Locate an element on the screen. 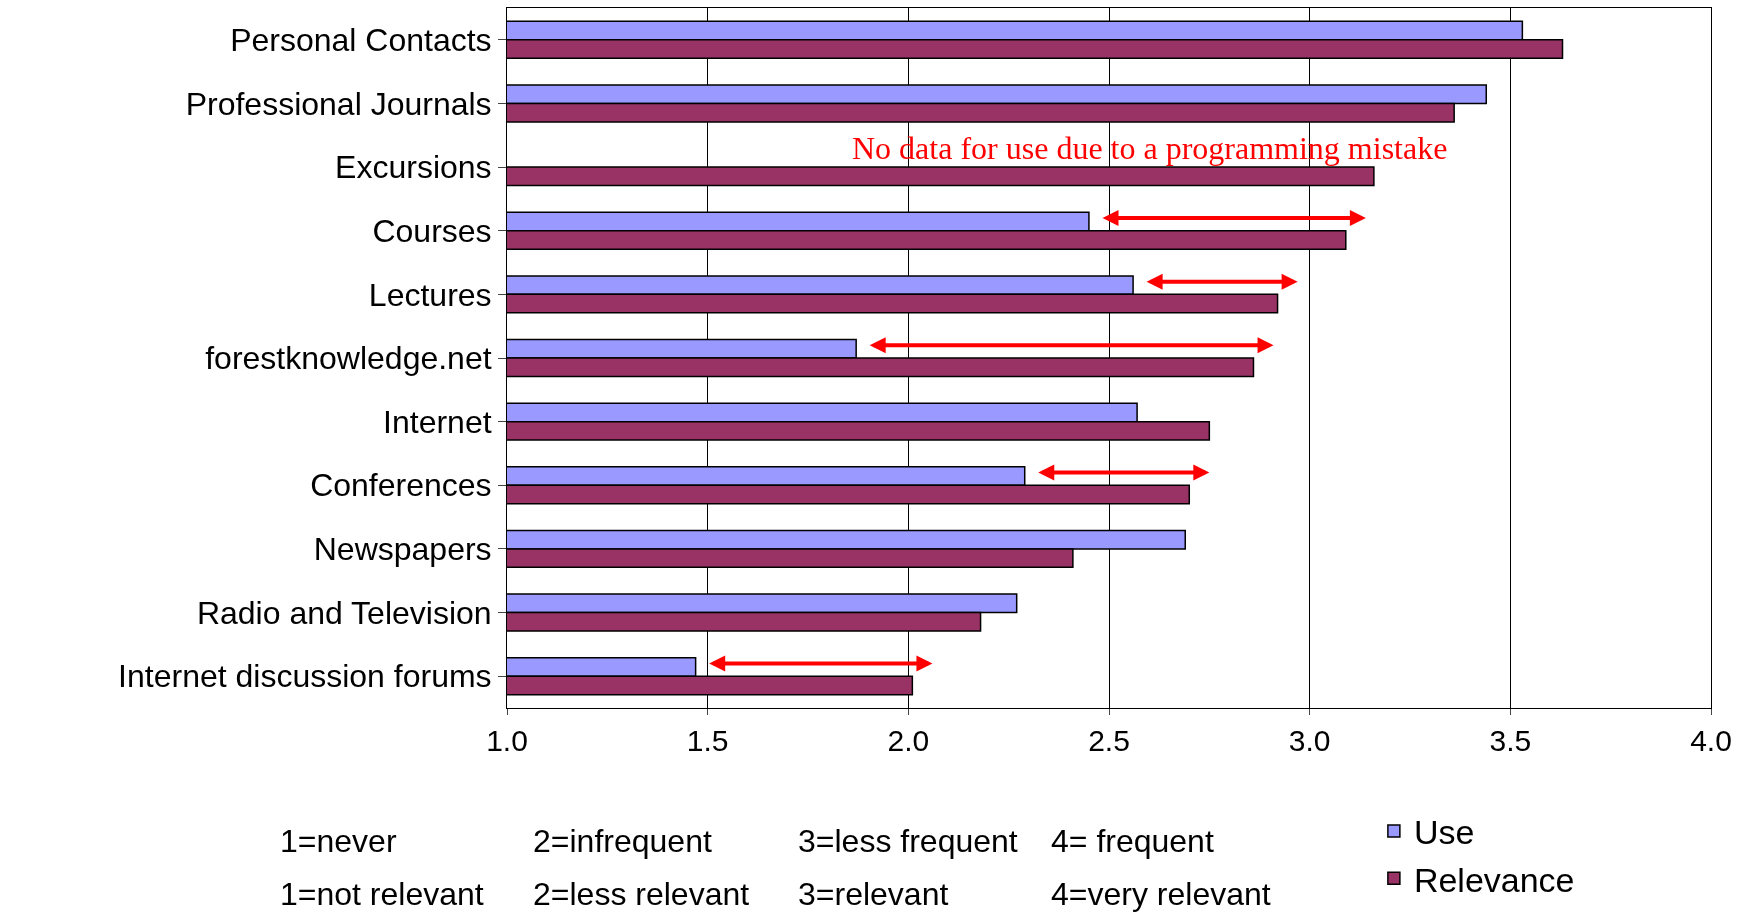  y-tick-label: Personal Contacts is located at coordinates (361, 40).